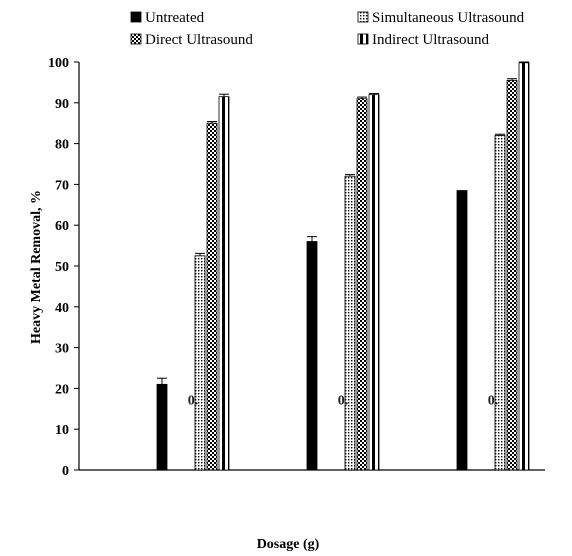 The image size is (572, 556). Describe the element at coordinates (65, 471) in the screenshot. I see `y-tick-label: 0` at that location.